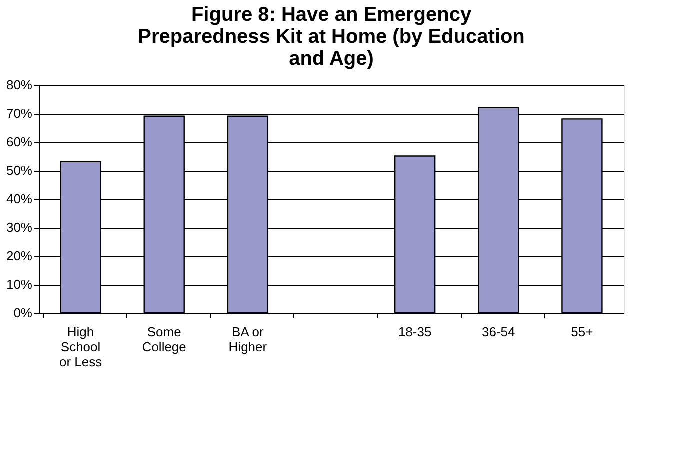 The width and height of the screenshot is (678, 455). What do you see at coordinates (19, 199) in the screenshot?
I see `y-tick-label: 40%` at bounding box center [19, 199].